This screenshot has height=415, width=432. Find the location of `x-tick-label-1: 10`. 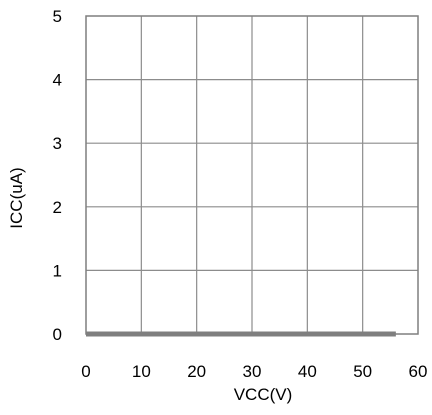

x-tick-label-1: 10 is located at coordinates (141, 371).